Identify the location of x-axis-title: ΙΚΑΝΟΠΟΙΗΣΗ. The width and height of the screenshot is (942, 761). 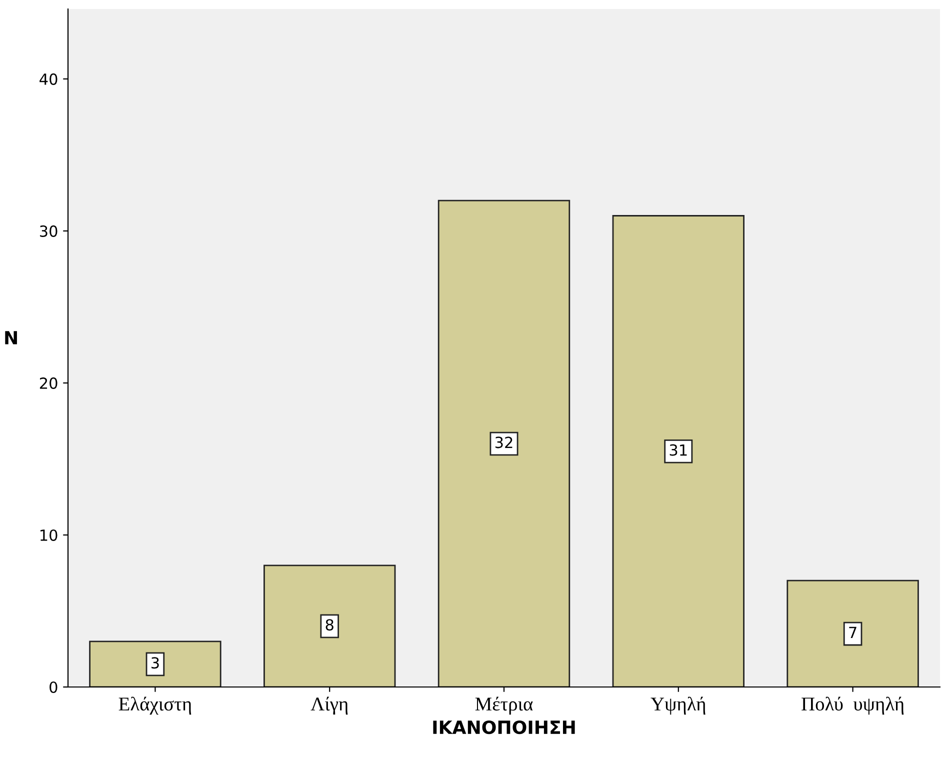
(504, 727).